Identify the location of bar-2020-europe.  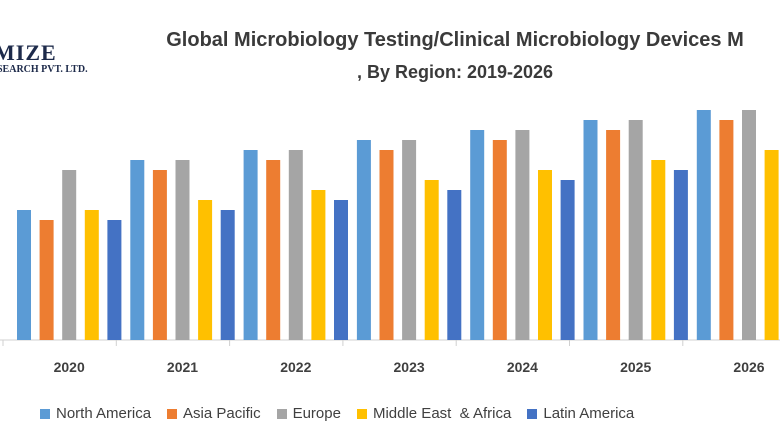
(69, 255).